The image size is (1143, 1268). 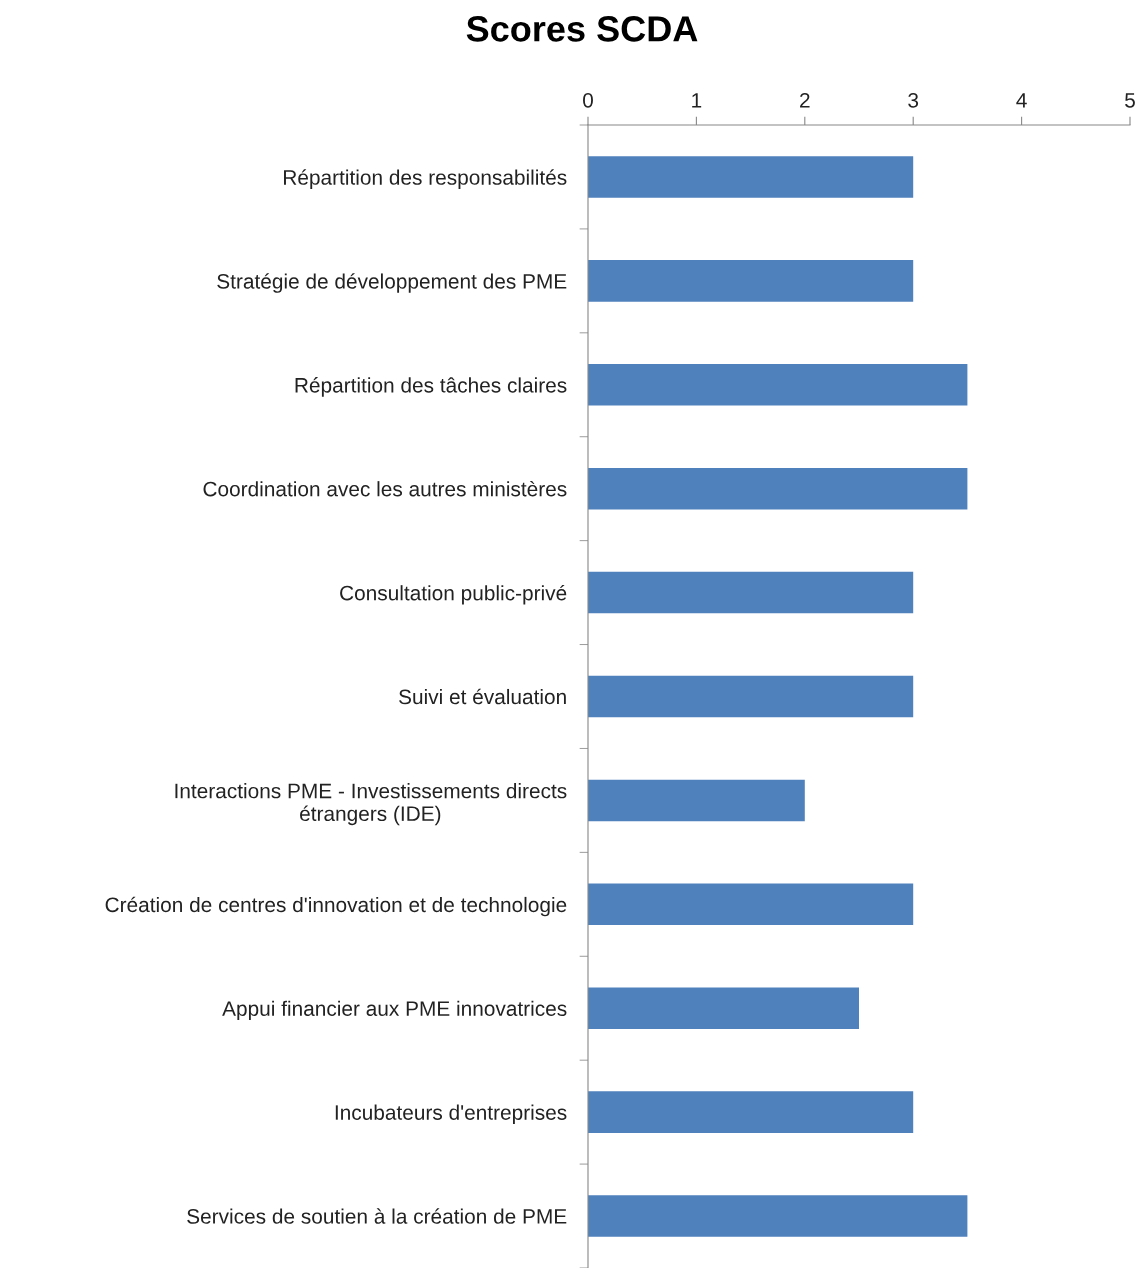 What do you see at coordinates (453, 594) in the screenshot?
I see `y-tick-label: Consultation public-privé` at bounding box center [453, 594].